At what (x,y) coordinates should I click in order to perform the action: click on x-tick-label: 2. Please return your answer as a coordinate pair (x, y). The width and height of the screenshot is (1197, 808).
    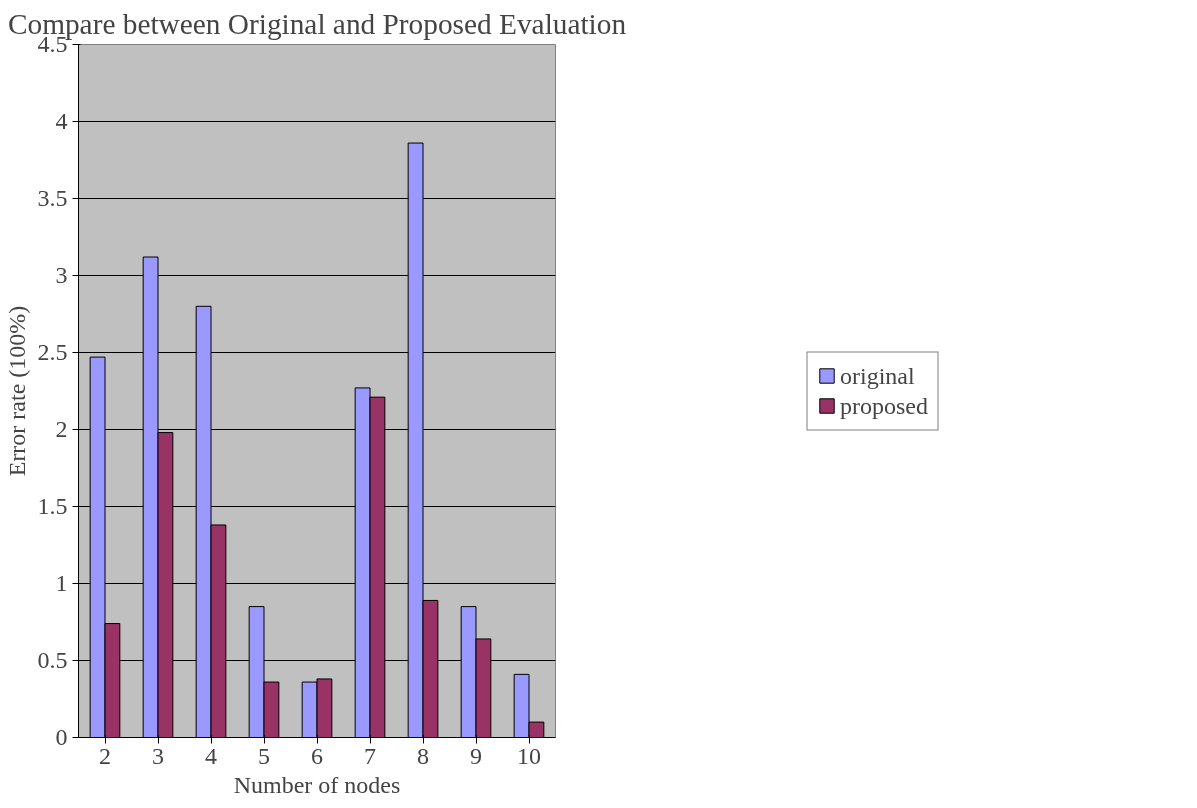
    Looking at the image, I should click on (105, 755).